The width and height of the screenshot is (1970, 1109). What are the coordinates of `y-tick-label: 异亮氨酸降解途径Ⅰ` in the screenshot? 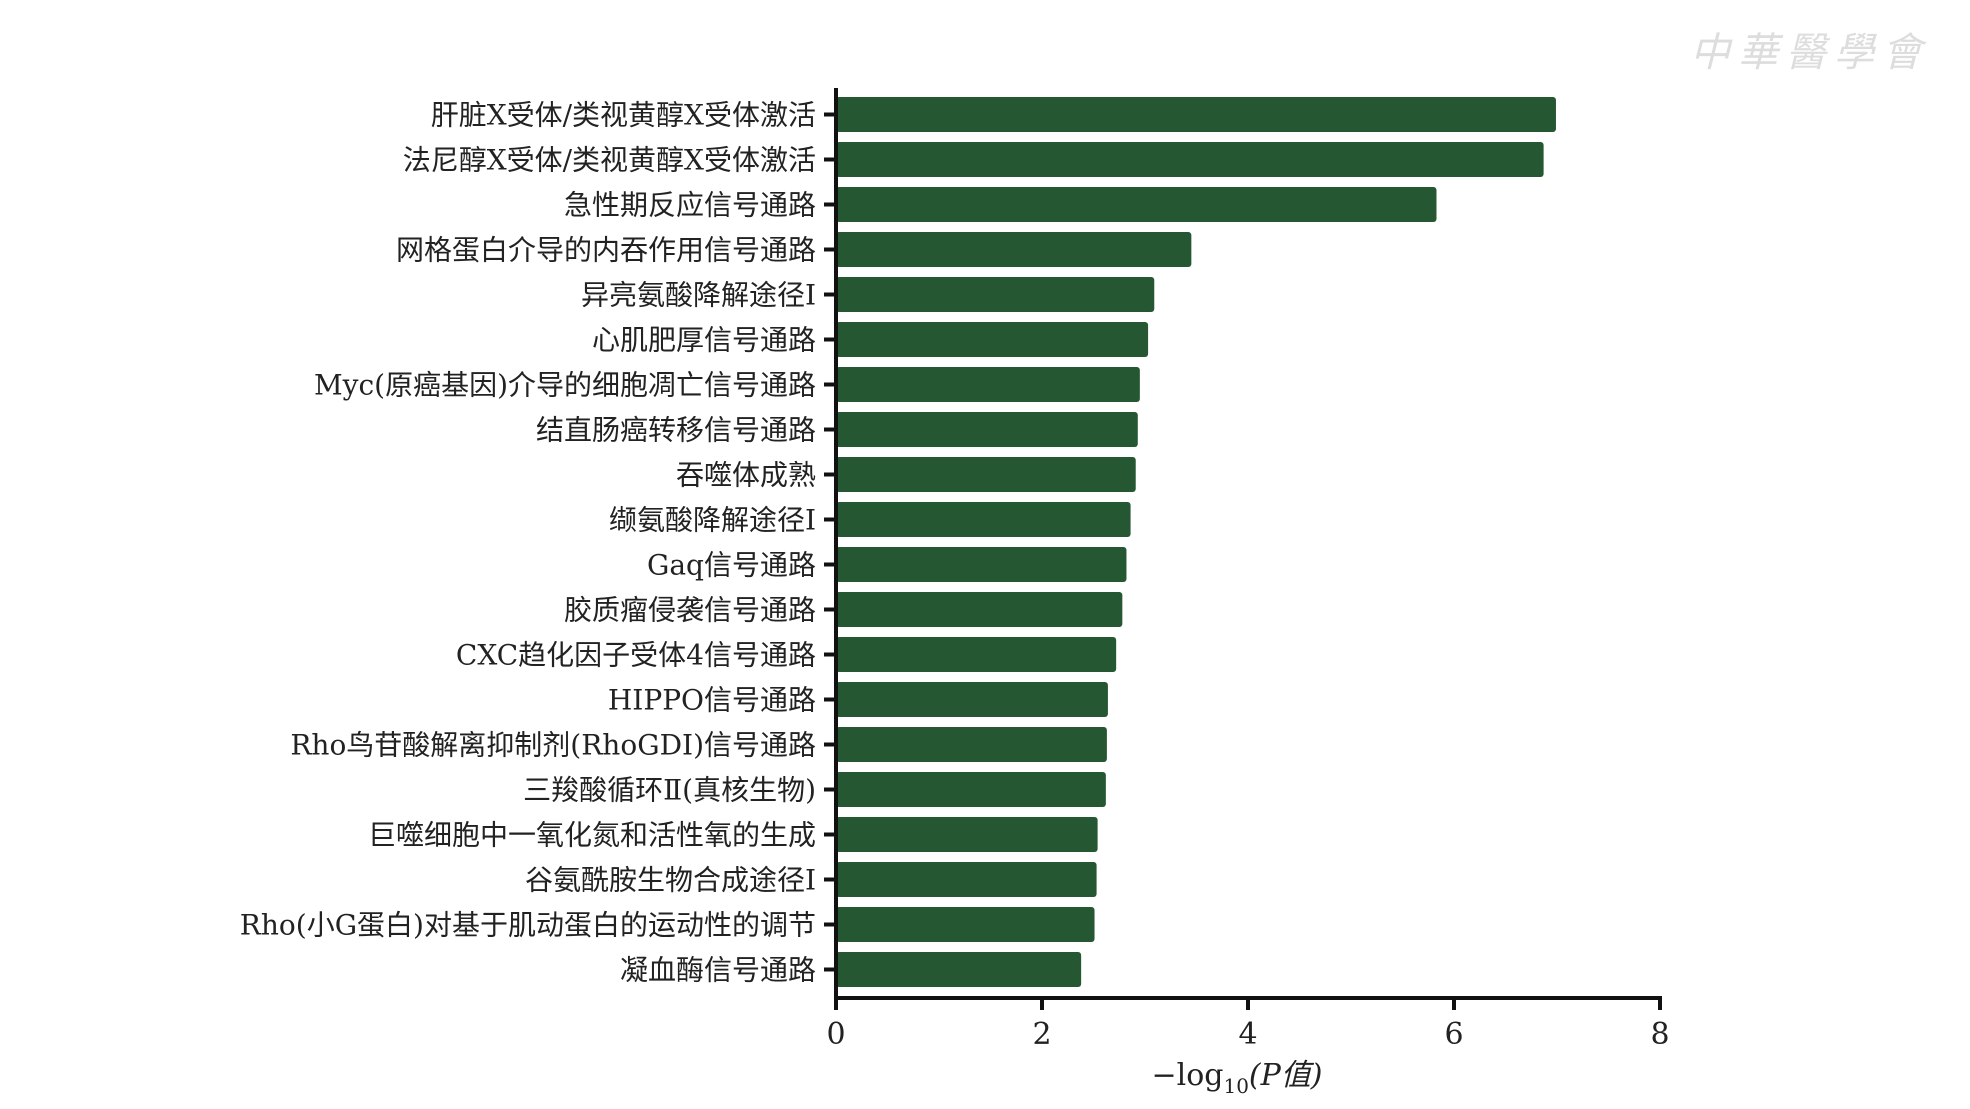 It's located at (698, 295).